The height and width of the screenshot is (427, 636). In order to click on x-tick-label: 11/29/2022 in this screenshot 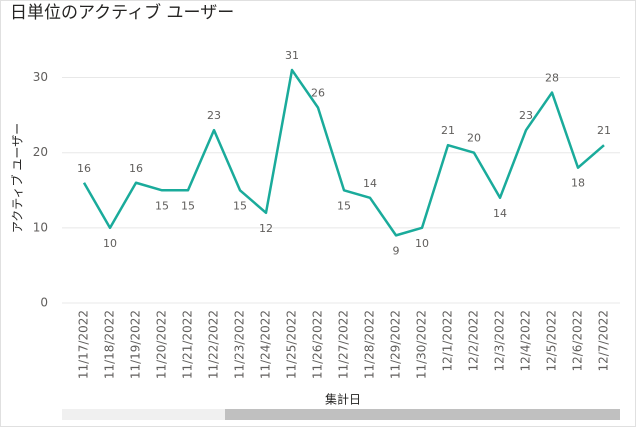, I will do `click(396, 344)`.